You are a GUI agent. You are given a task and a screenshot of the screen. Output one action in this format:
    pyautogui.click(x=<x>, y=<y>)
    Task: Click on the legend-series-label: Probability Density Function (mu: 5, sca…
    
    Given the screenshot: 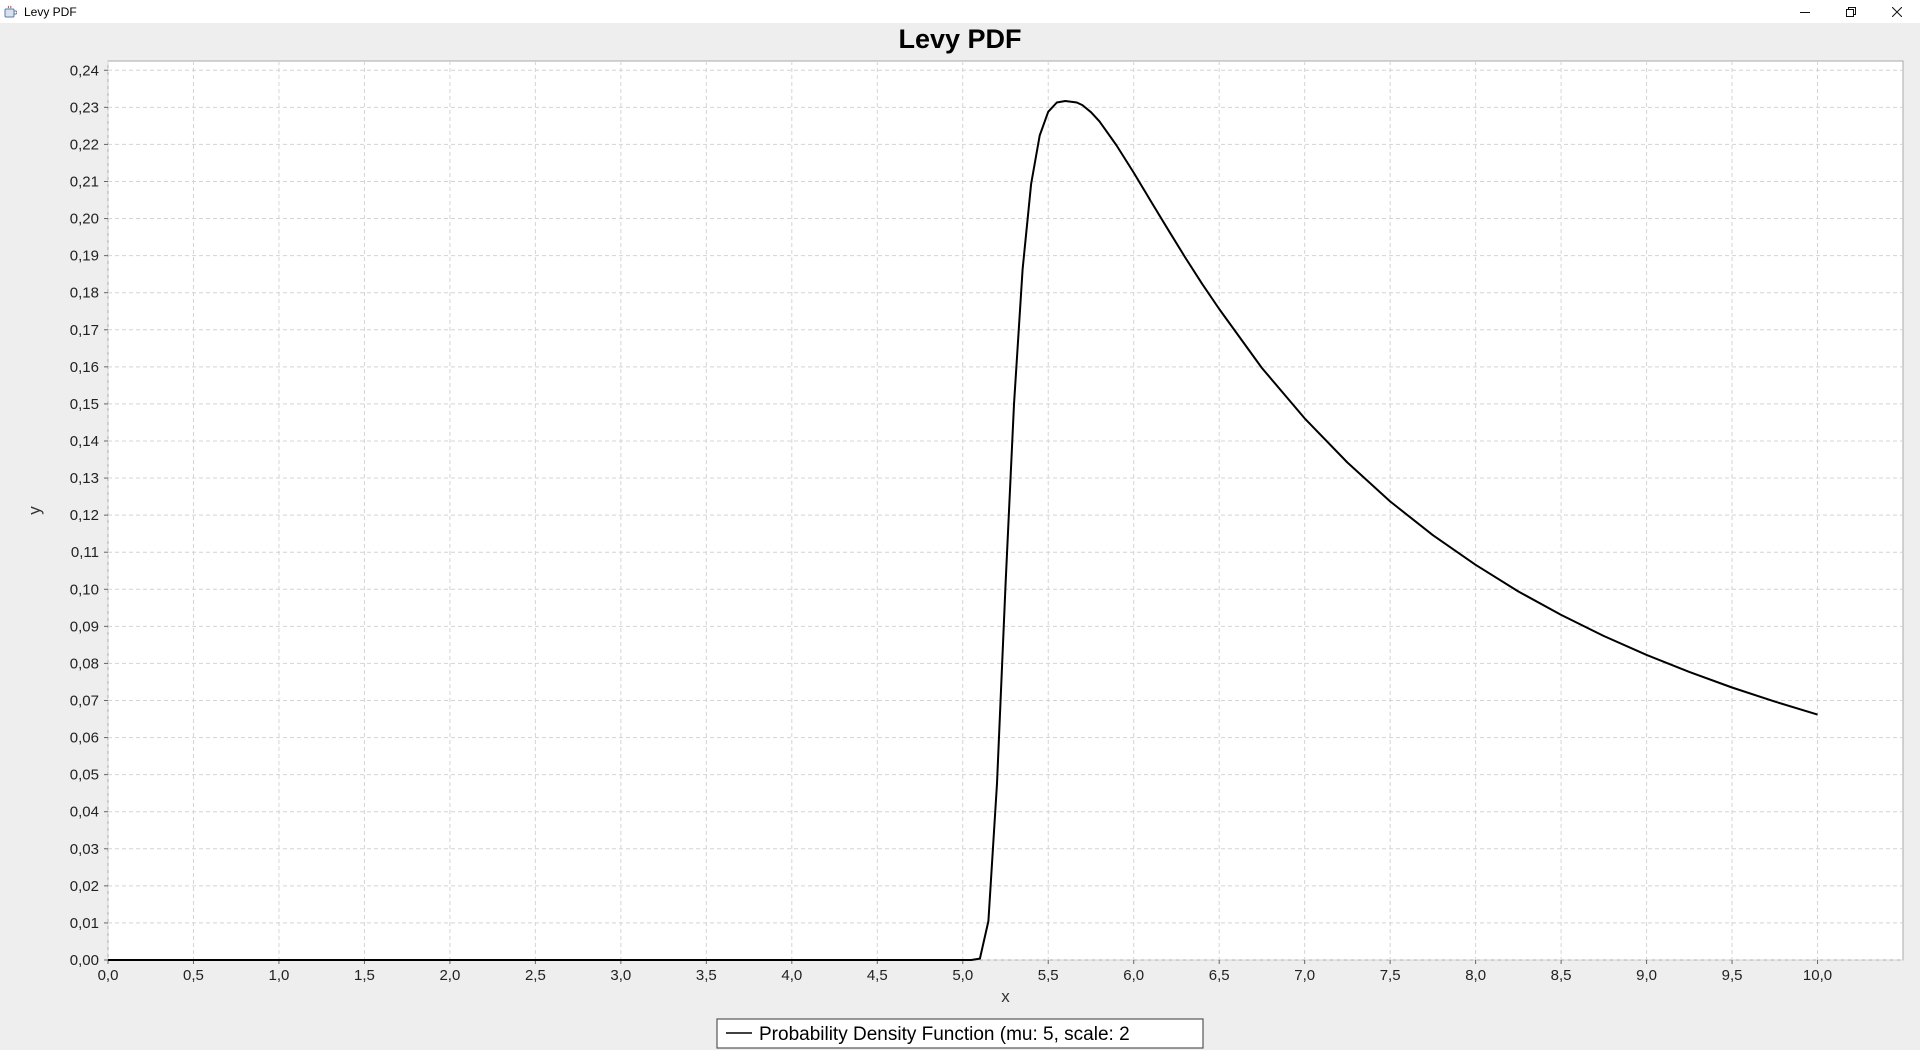 What is the action you would take?
    pyautogui.click(x=944, y=1034)
    